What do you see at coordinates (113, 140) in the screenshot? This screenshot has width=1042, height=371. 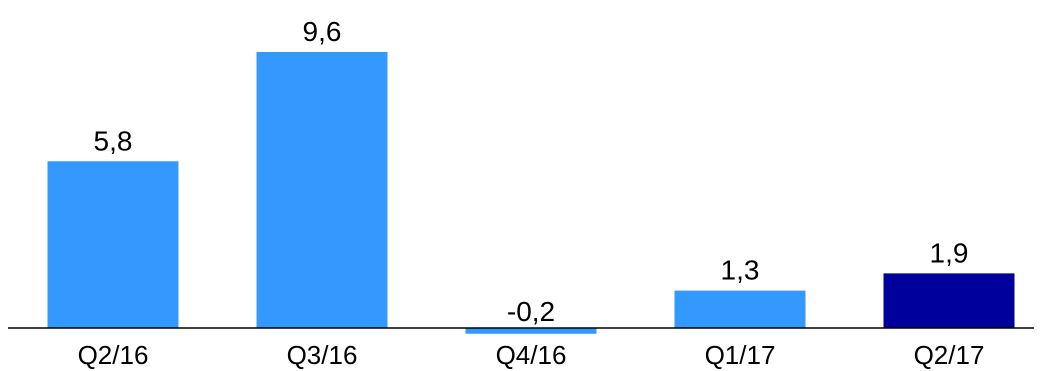 I see `value-label-q2-16: 5,8` at bounding box center [113, 140].